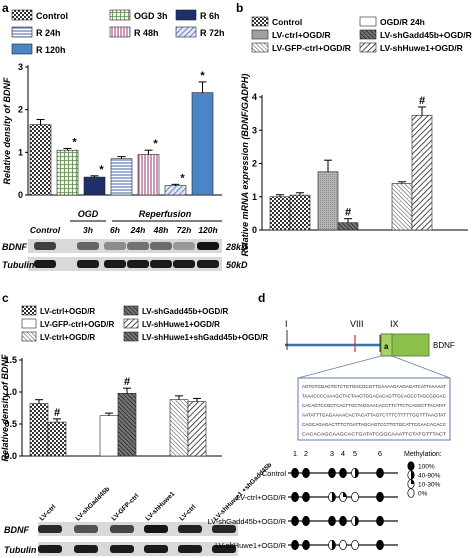 This screenshot has height=558, width=474. I want to click on panel-label-b: b, so click(239, 8).